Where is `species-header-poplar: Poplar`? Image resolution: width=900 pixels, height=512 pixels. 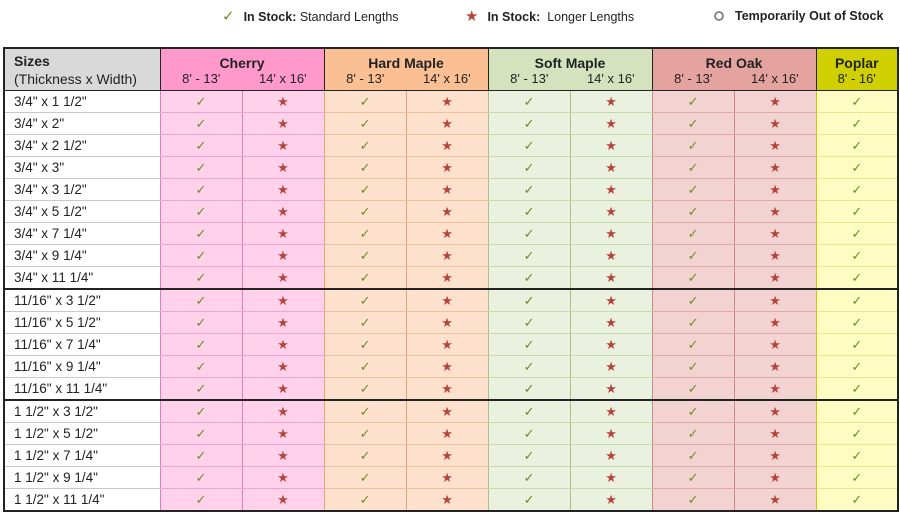 species-header-poplar: Poplar is located at coordinates (857, 59).